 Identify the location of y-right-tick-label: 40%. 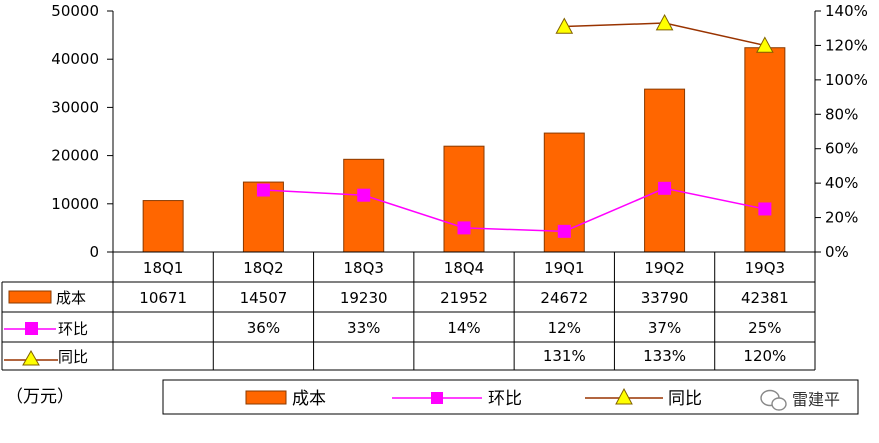
(841, 183).